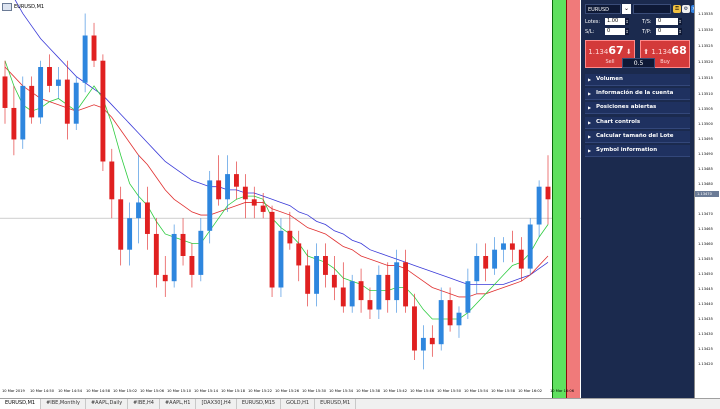 This screenshot has width=720, height=409. I want to click on section-lot-calculator: ▶ Calcular tamaño del Lote, so click(637, 137).